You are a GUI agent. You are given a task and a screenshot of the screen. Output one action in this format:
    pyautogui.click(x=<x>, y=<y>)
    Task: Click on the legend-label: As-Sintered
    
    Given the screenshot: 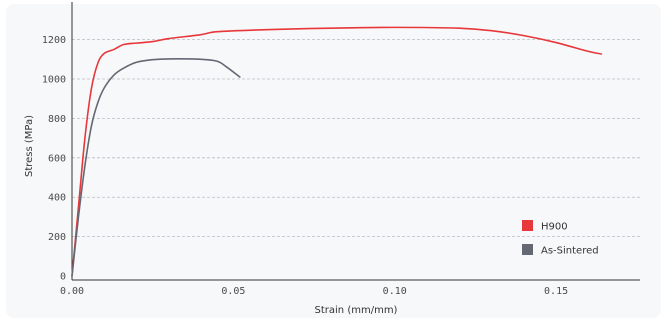 What is the action you would take?
    pyautogui.click(x=570, y=251)
    